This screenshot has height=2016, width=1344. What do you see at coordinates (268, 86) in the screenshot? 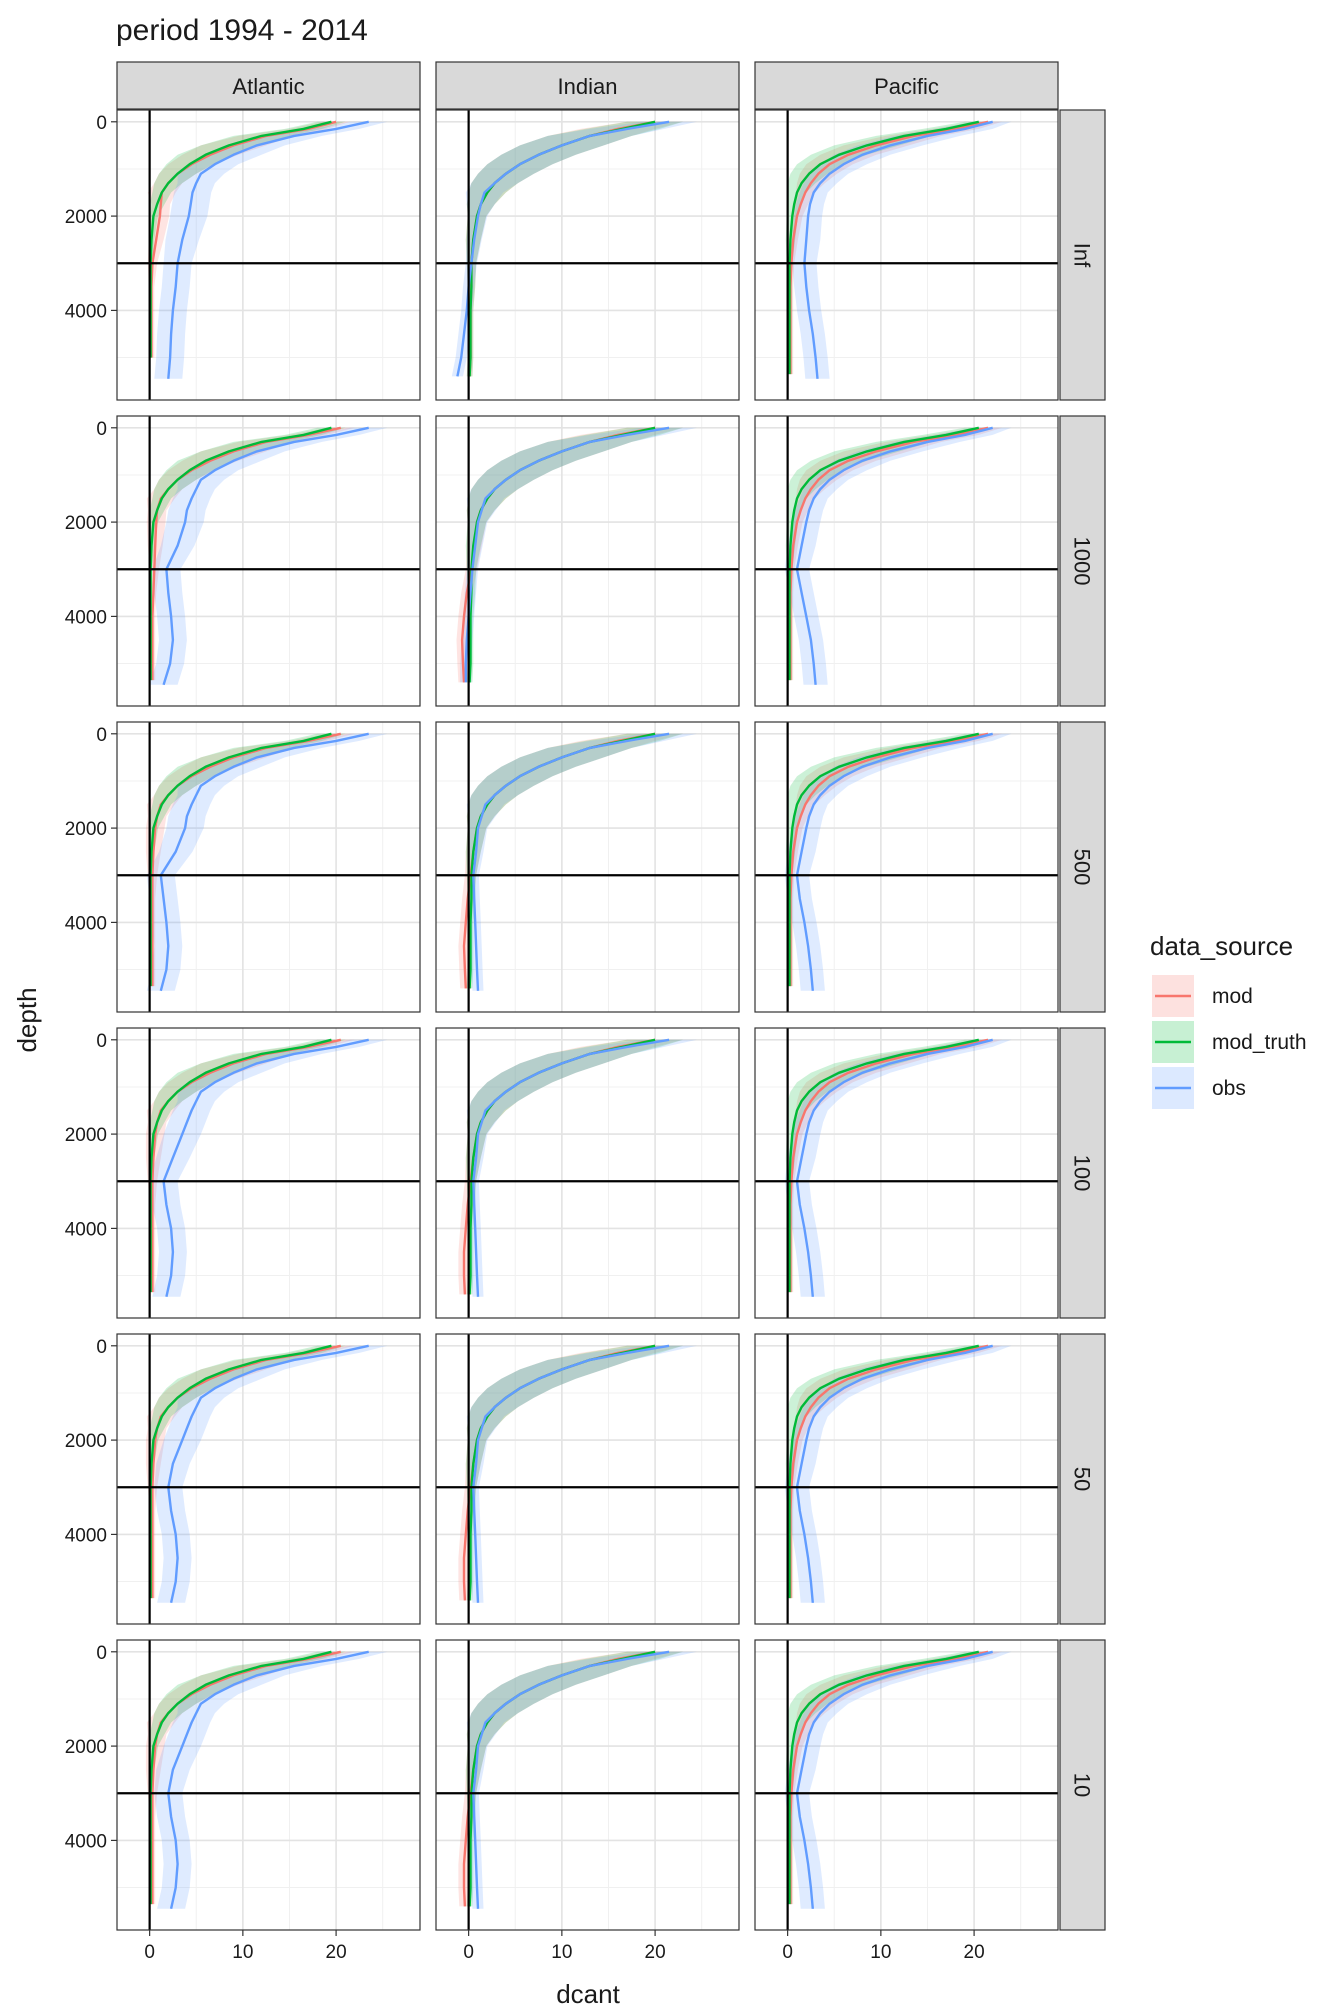
I see `column-strip-label: Atlantic` at bounding box center [268, 86].